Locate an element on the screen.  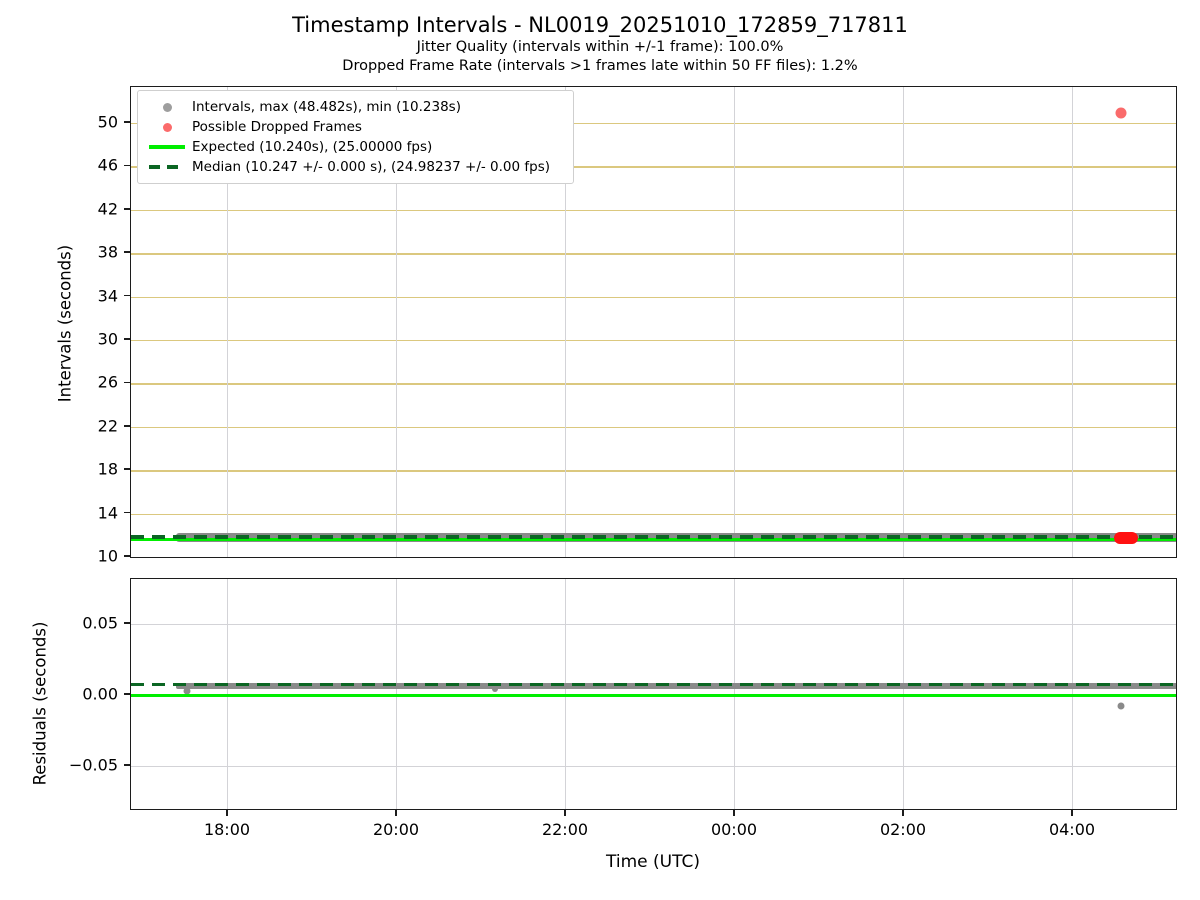
median-line-residuals is located at coordinates (653, 684).